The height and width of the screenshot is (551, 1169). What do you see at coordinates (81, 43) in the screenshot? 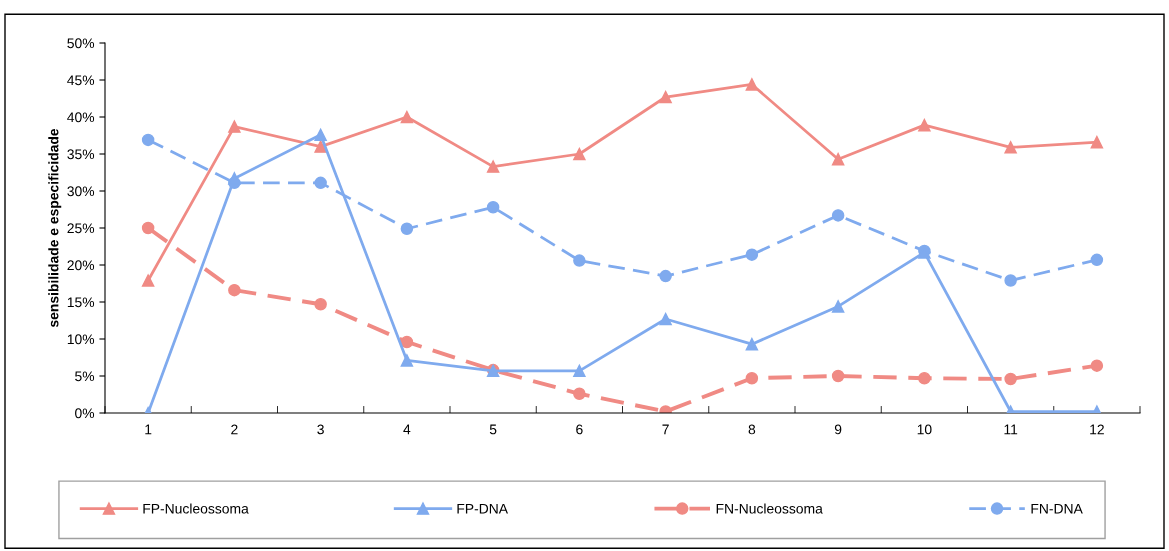
I see `y-tick-label: 50%` at bounding box center [81, 43].